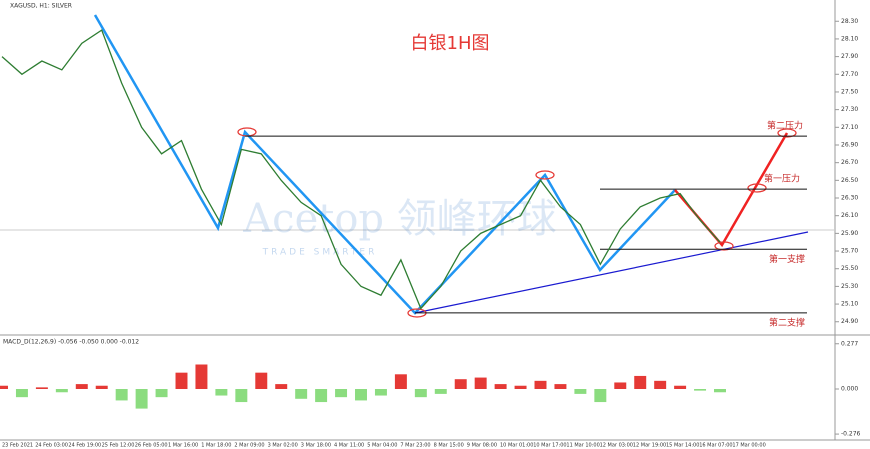 The image size is (870, 449). I want to click on y-tick-label: 25.10, so click(849, 304).